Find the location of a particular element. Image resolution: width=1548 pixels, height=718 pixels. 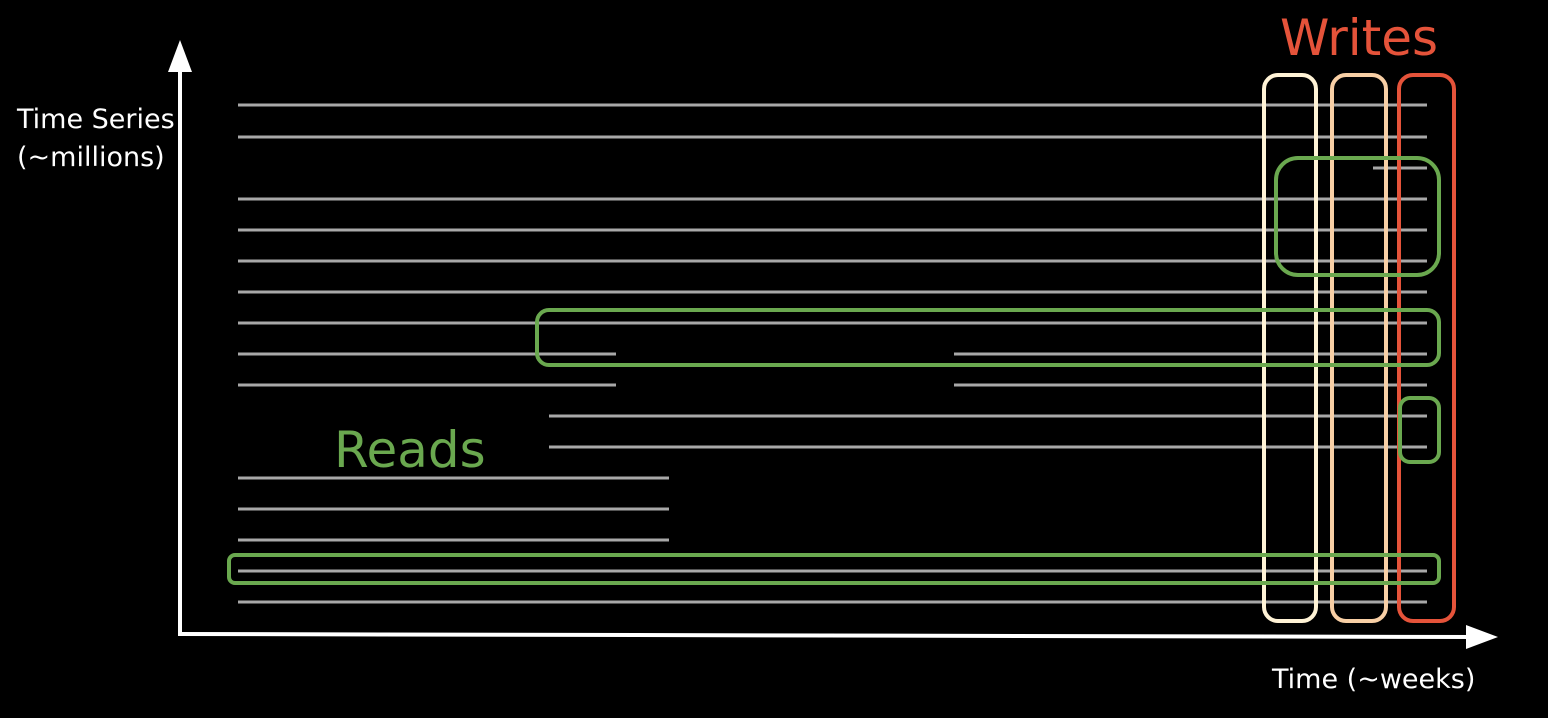

read-box-long-range is located at coordinates (988, 337).